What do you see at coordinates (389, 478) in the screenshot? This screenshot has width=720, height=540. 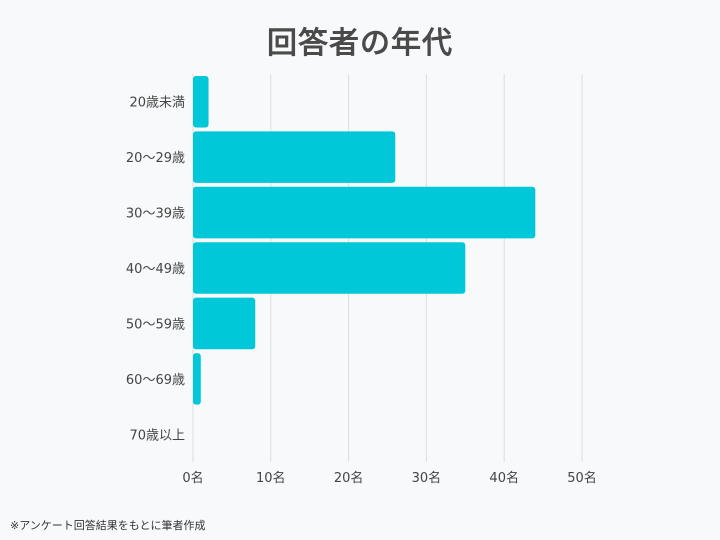 I see `value-tick-labels: 0名 10名 20名 30名 40名 50名` at bounding box center [389, 478].